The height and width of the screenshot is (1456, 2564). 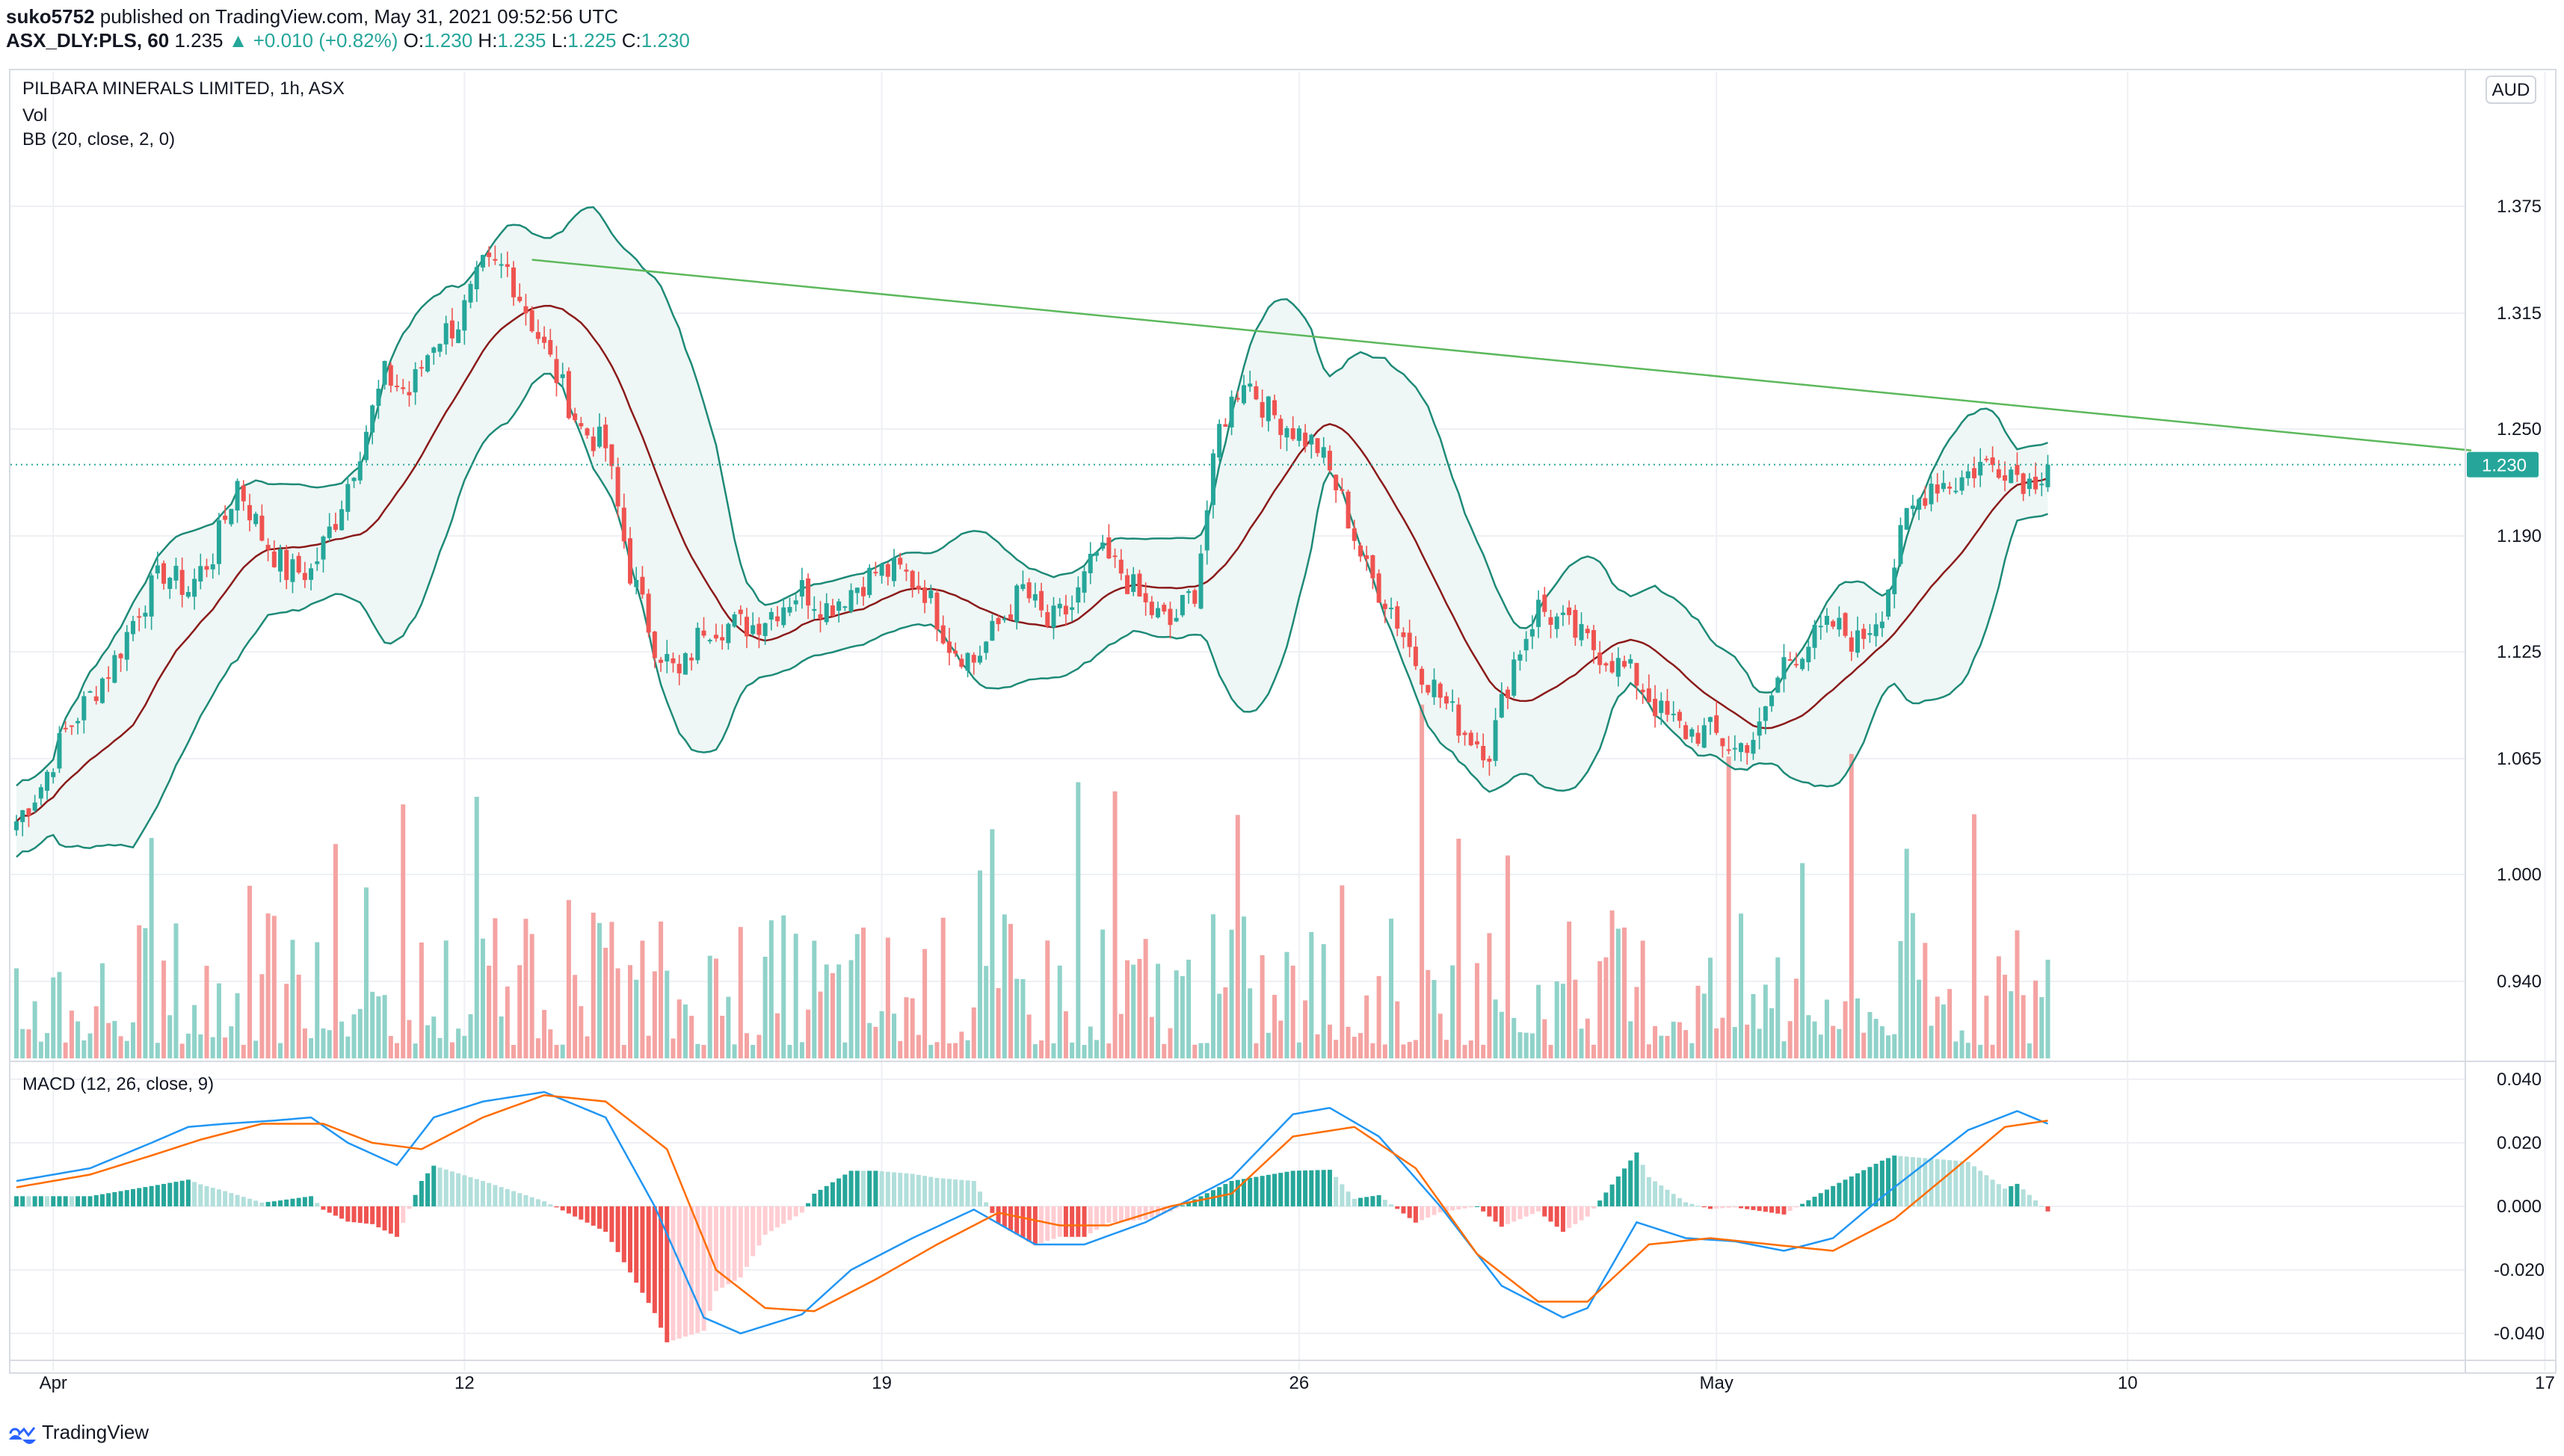 I want to click on vol-legend: Vol, so click(x=35, y=115).